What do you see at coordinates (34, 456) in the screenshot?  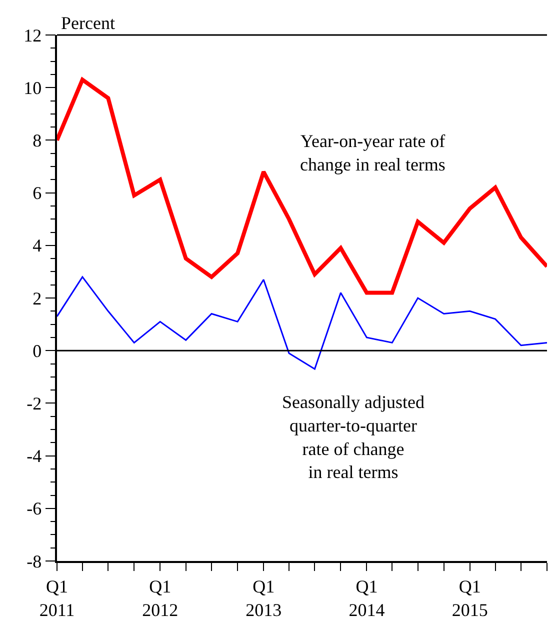 I see `y-tick-label: -4` at bounding box center [34, 456].